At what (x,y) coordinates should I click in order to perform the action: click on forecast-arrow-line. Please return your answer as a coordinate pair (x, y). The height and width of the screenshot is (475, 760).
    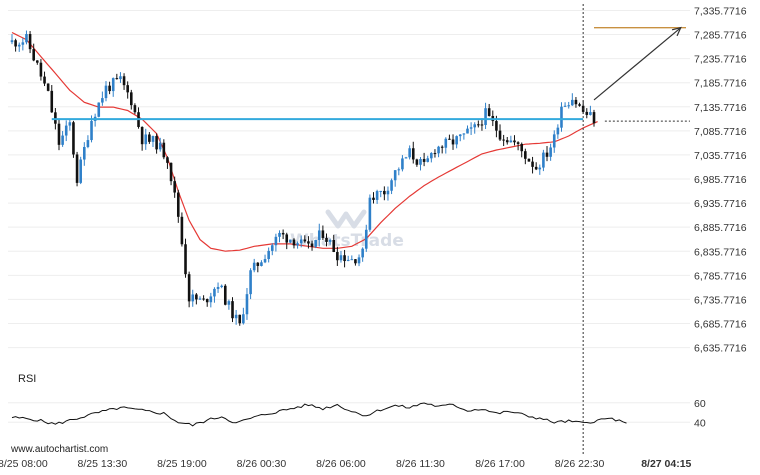
    Looking at the image, I should click on (637, 64).